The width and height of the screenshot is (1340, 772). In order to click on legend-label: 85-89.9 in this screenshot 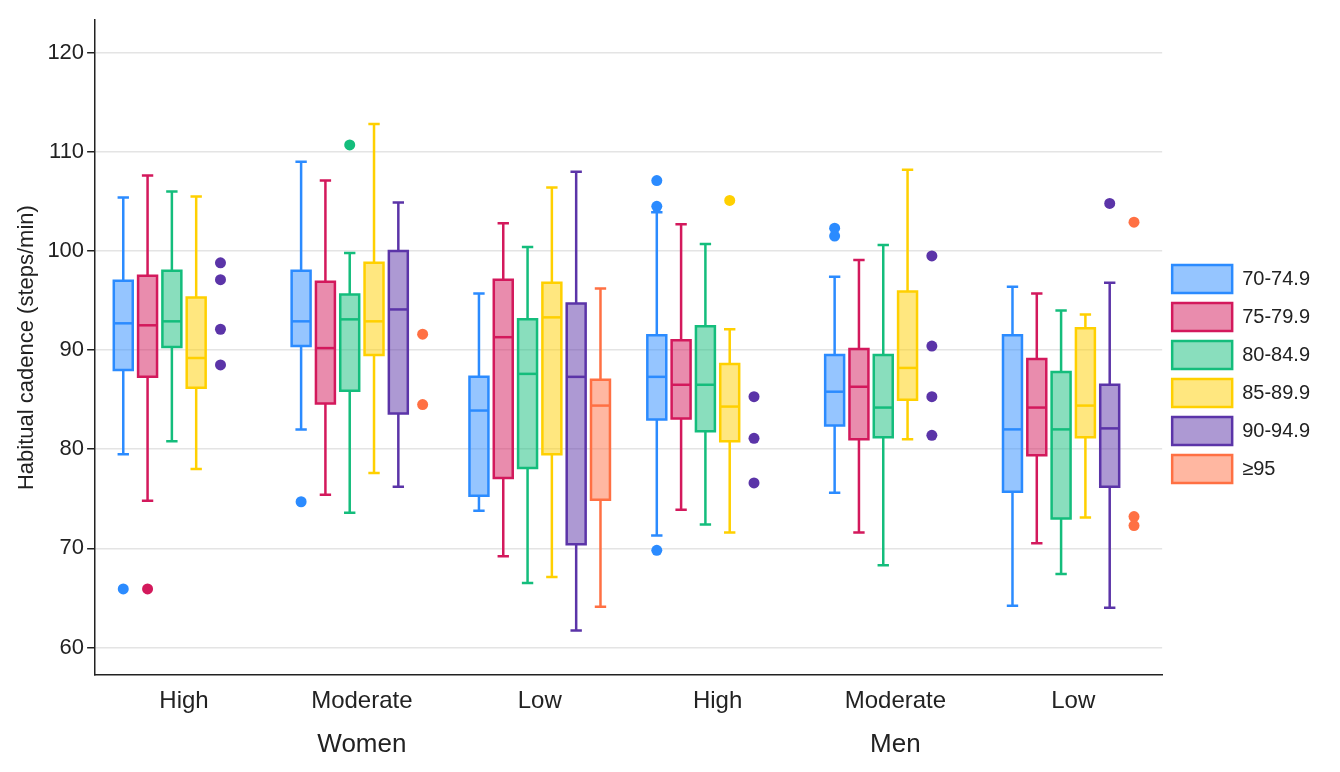, I will do `click(1276, 391)`.